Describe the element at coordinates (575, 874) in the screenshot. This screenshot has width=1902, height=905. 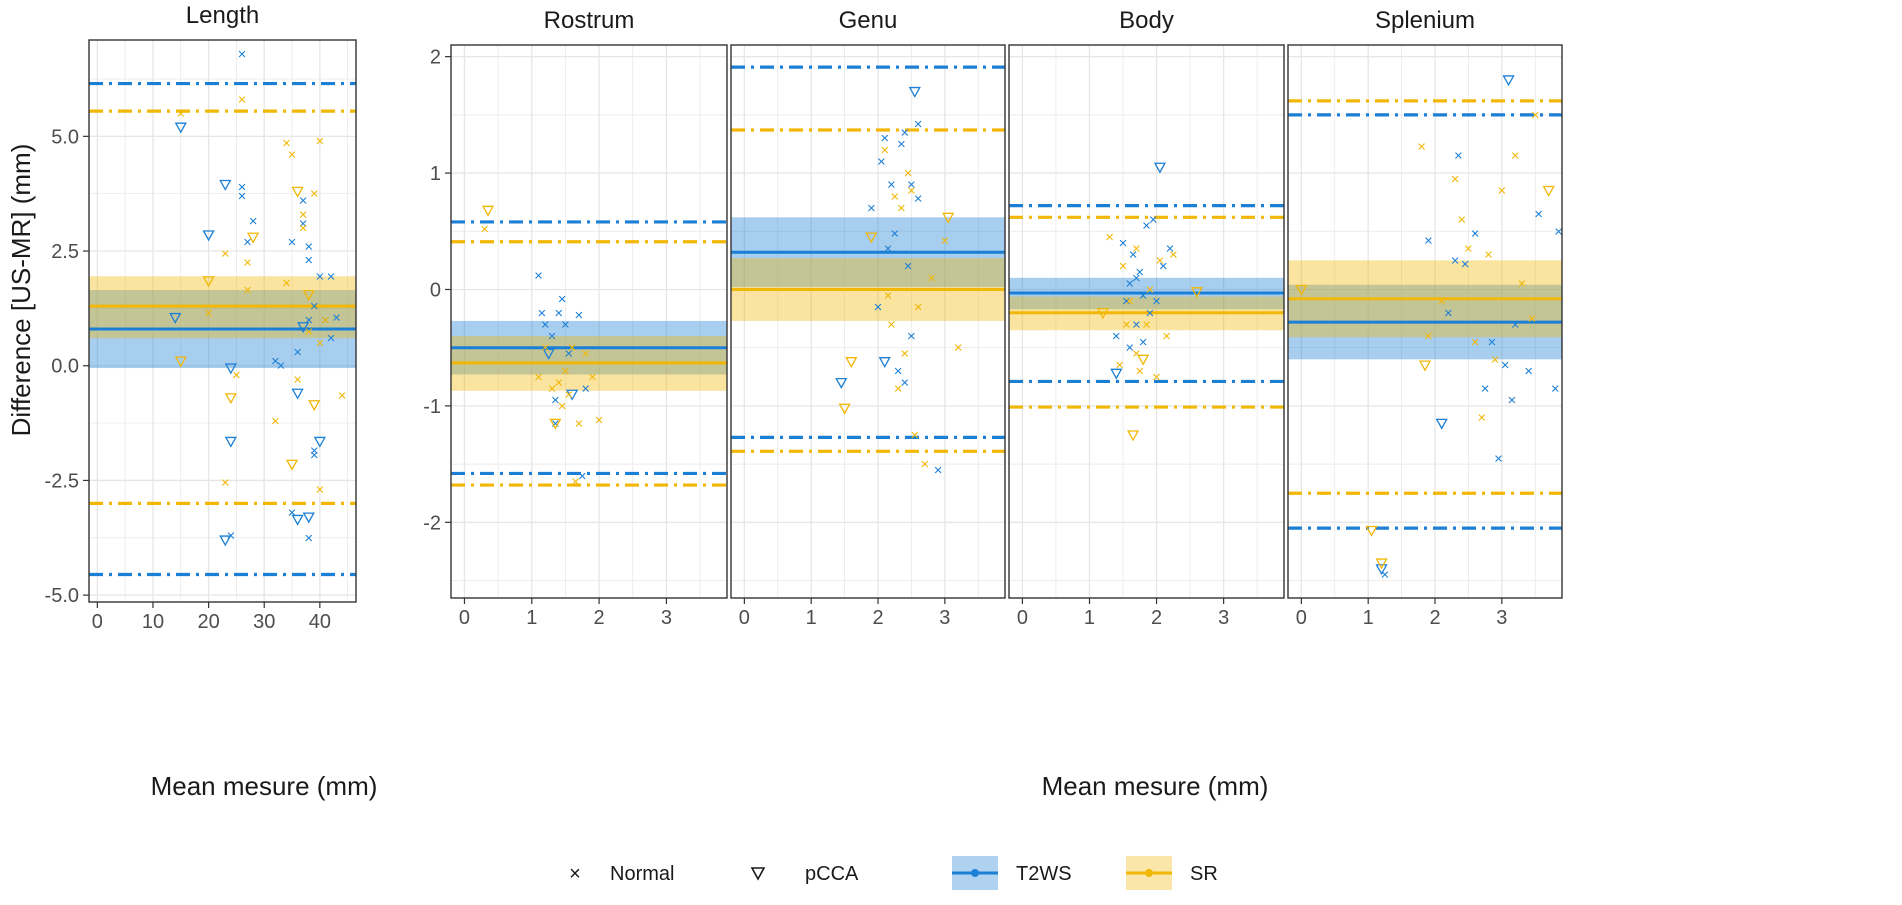
I see `legend-normal-marker: ×` at that location.